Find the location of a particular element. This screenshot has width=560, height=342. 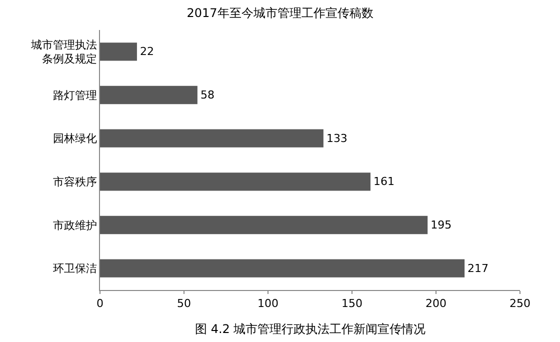

data-label: 217 is located at coordinates (478, 268).